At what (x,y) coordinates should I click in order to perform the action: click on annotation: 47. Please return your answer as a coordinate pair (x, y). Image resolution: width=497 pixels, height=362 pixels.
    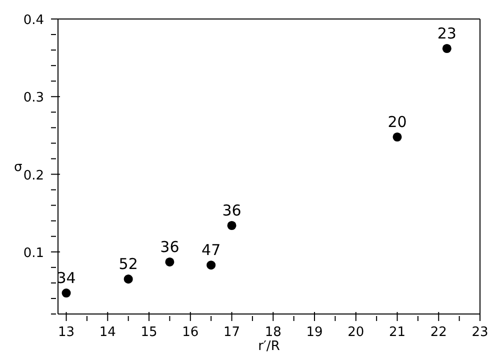
    Looking at the image, I should click on (211, 250).